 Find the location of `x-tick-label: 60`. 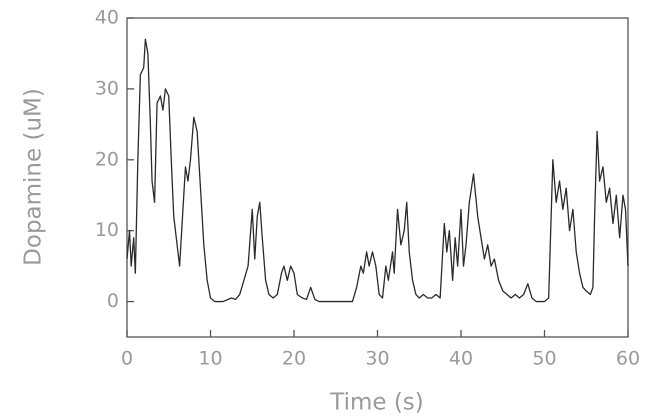

x-tick-label: 60 is located at coordinates (628, 359).